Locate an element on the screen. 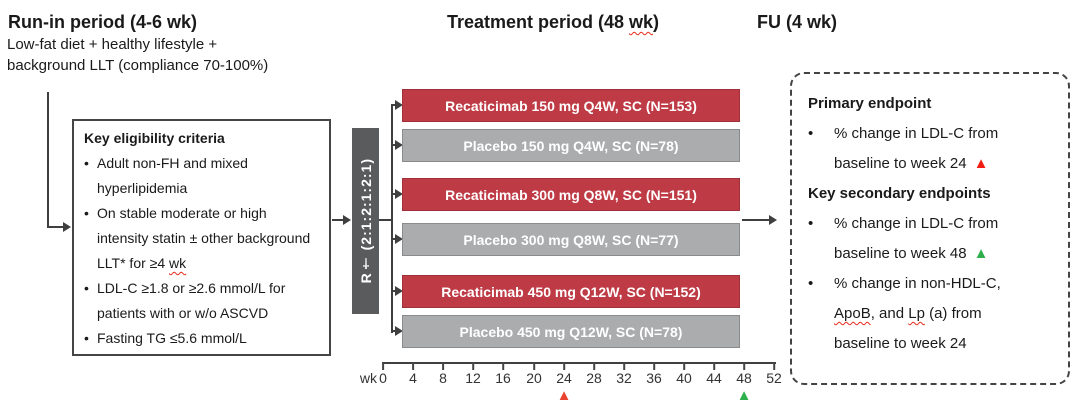  tick-week-0: 0 is located at coordinates (383, 374).